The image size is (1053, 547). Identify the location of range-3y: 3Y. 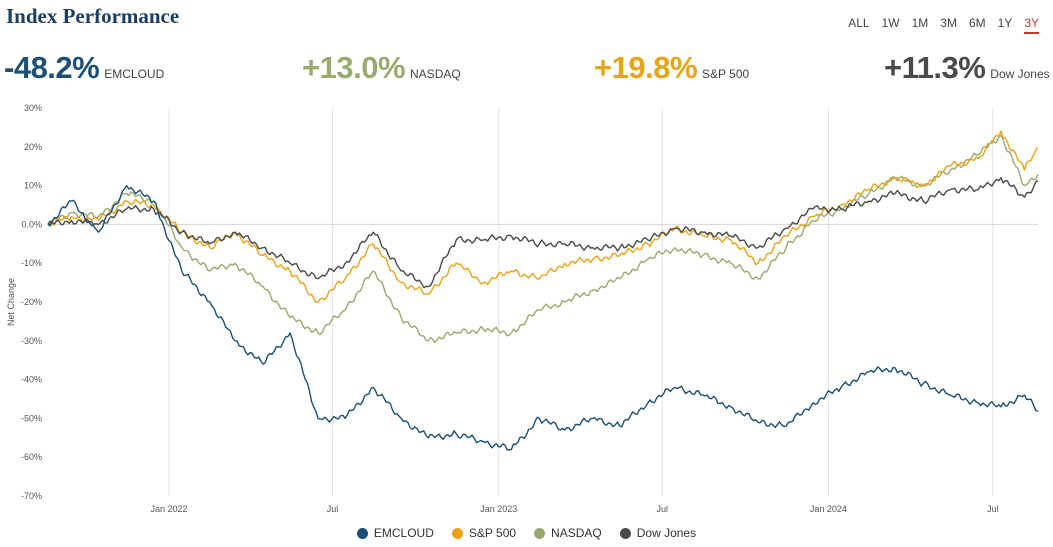
(1031, 25).